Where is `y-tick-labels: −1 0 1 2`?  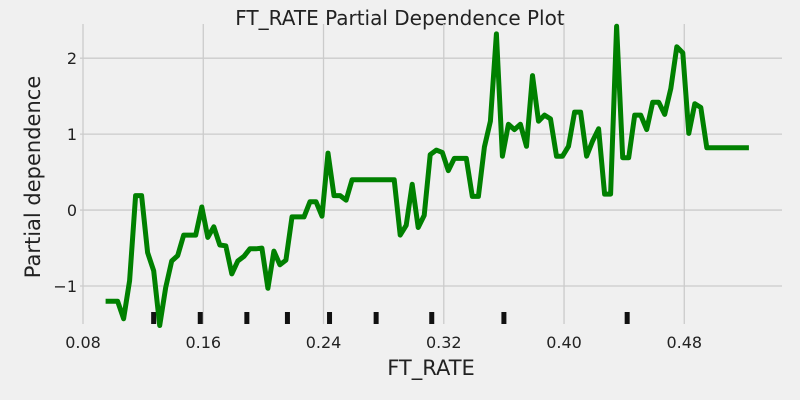
y-tick-labels: −1 0 1 2 is located at coordinates (65, 172).